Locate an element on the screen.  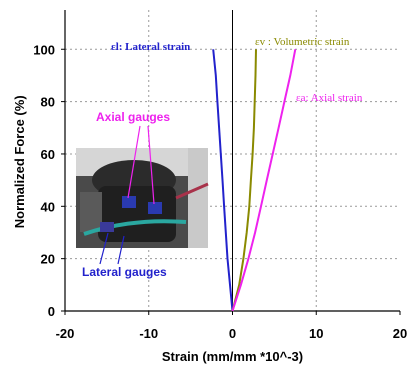
y-tick-label: 20 is located at coordinates (48, 259).